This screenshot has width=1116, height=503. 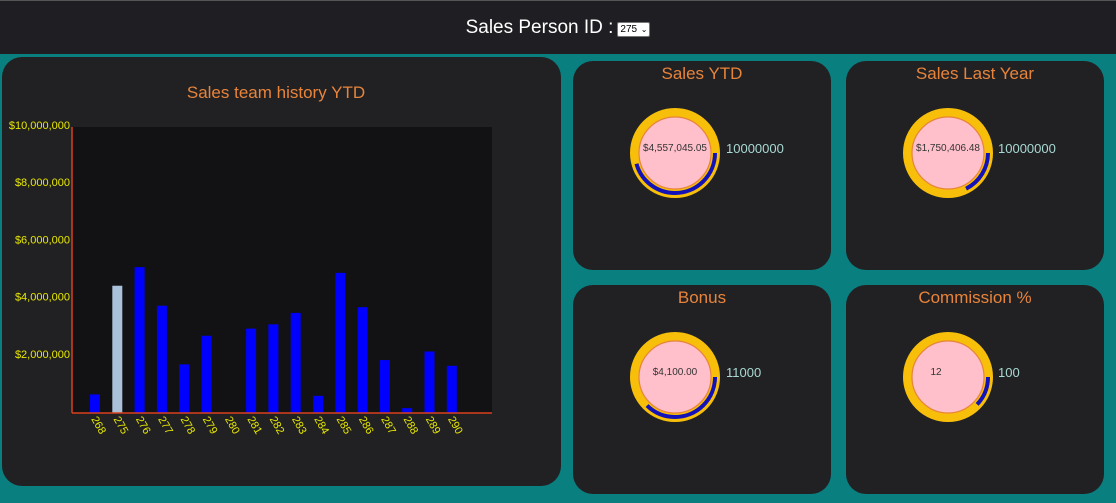 I want to click on x-tick-label-279: 279, so click(x=210, y=426).